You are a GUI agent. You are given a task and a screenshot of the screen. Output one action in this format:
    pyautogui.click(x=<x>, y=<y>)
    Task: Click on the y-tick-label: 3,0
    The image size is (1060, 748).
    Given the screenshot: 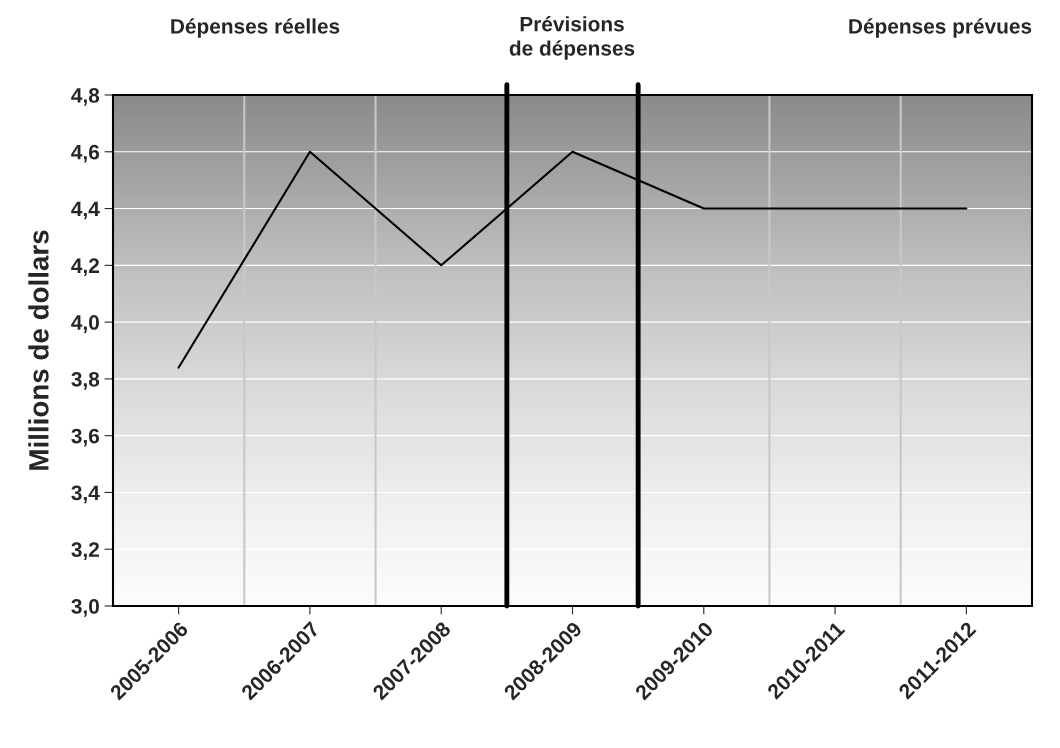 What is the action you would take?
    pyautogui.click(x=85, y=608)
    